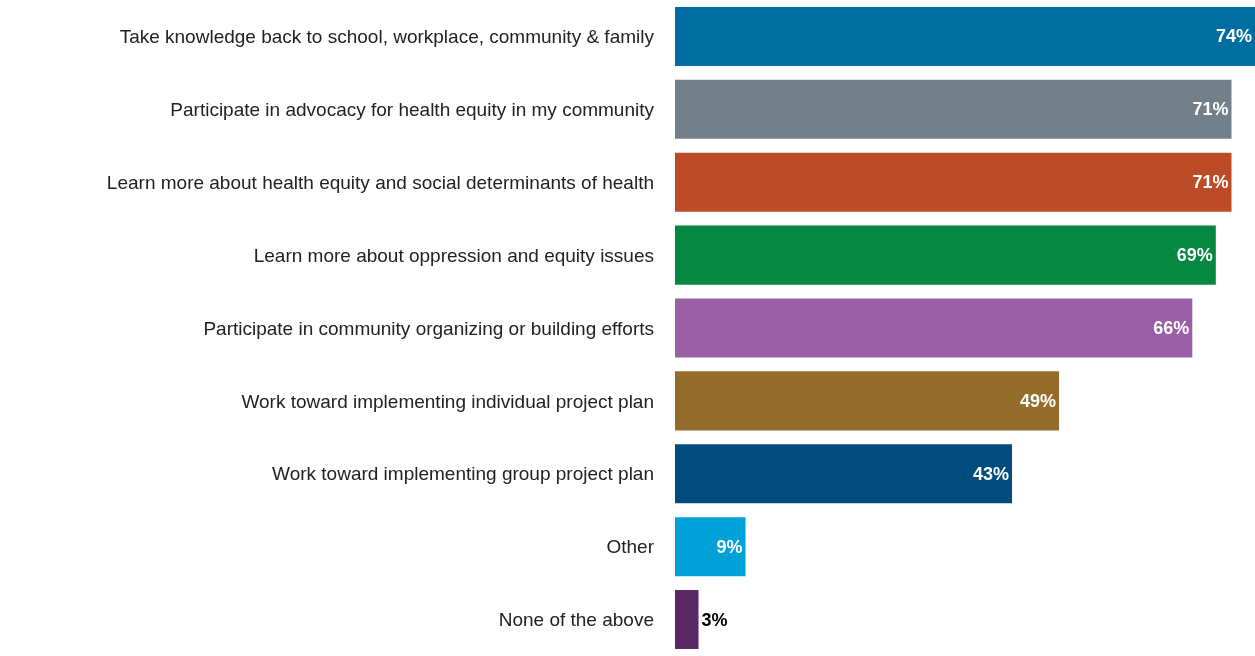 Image resolution: width=1255 pixels, height=656 pixels. Describe the element at coordinates (447, 401) in the screenshot. I see `y-tick-label: Work toward implementing individual project plan` at that location.